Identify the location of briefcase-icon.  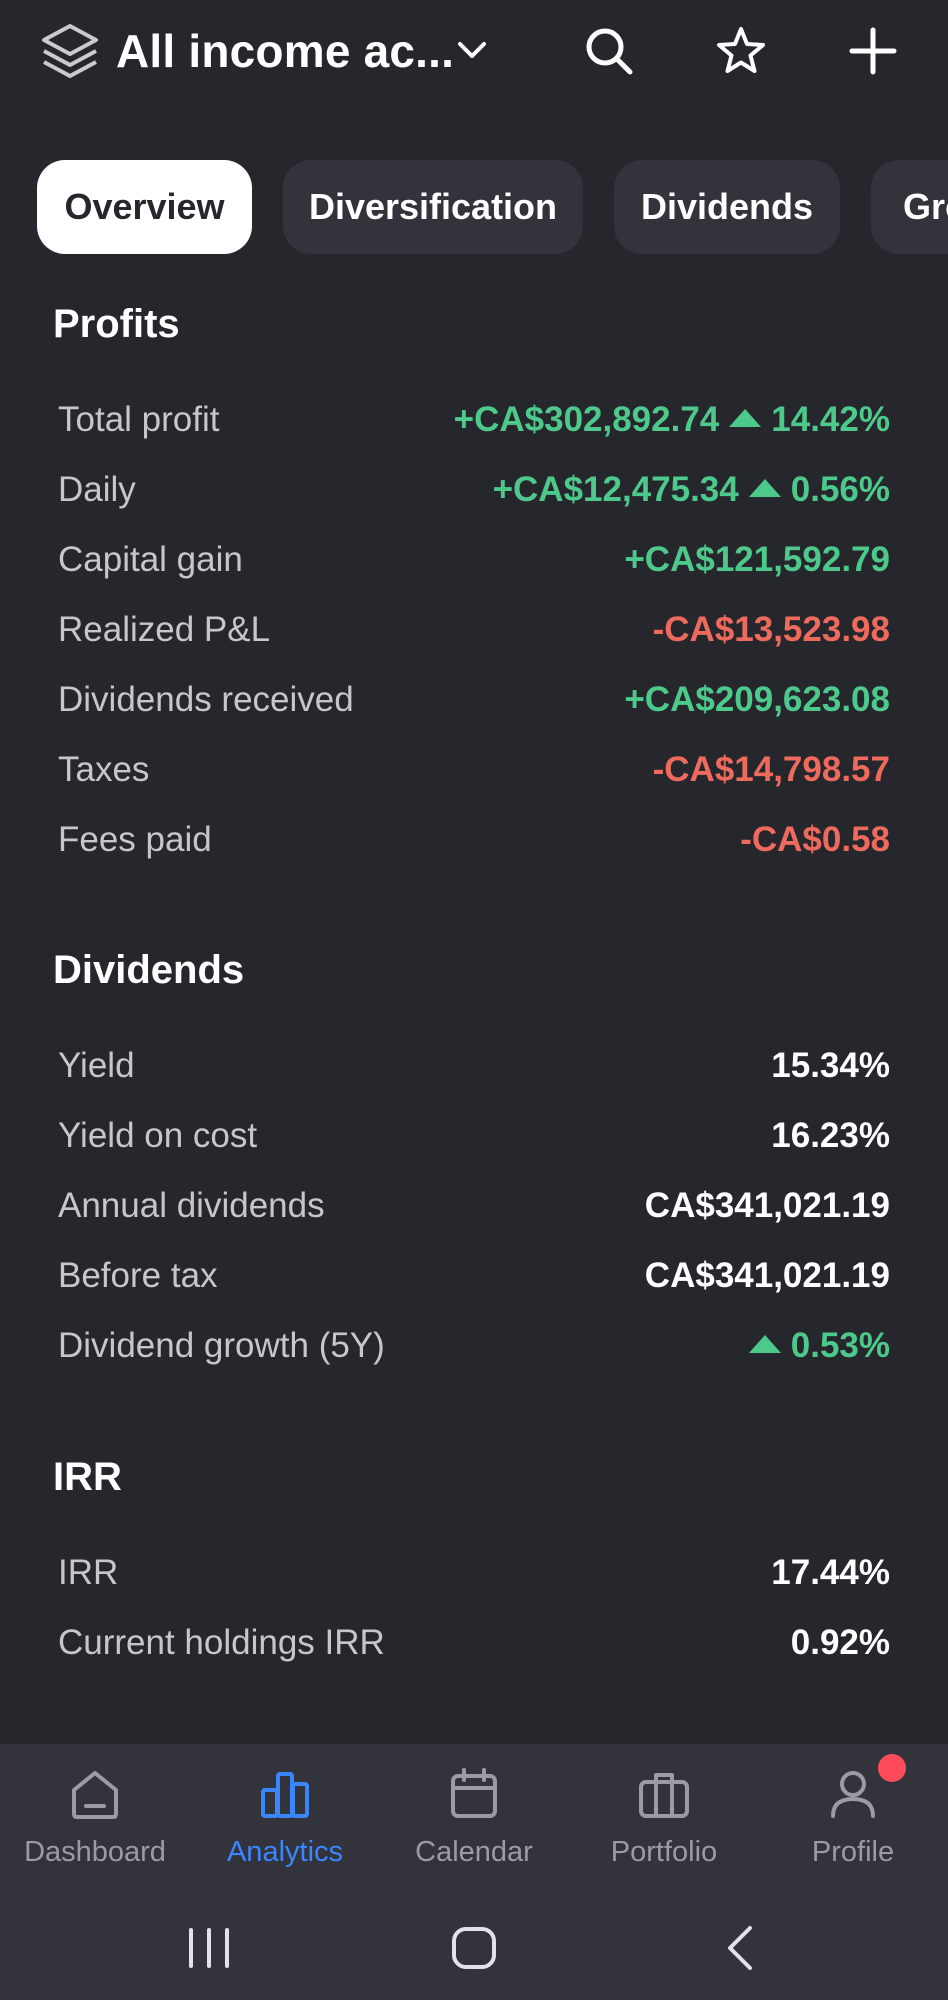
(664, 1795).